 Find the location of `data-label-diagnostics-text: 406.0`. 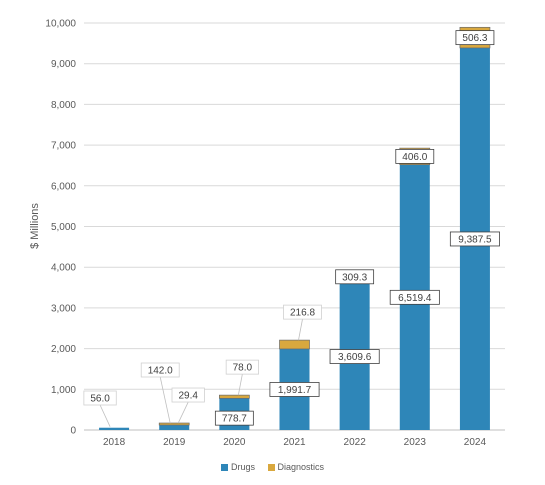

data-label-diagnostics-text: 406.0 is located at coordinates (414, 157).